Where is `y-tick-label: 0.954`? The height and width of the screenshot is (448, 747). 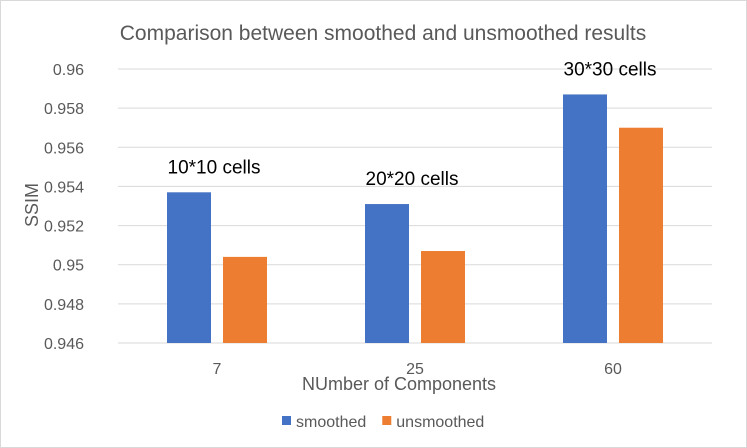
y-tick-label: 0.954 is located at coordinates (64, 187).